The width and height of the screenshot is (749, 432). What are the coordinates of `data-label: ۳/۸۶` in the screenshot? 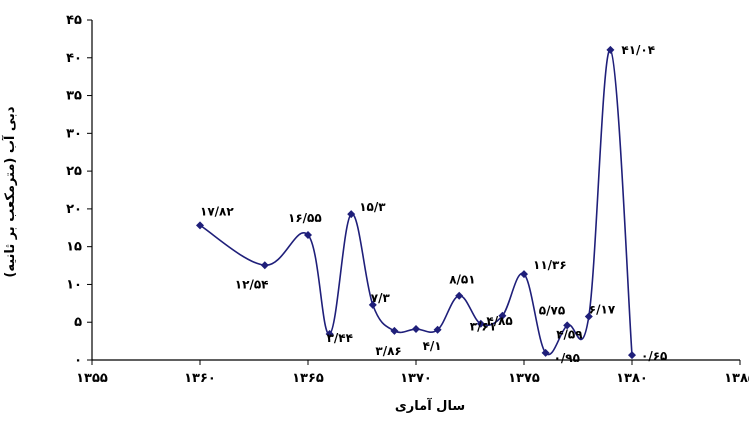 It's located at (388, 351).